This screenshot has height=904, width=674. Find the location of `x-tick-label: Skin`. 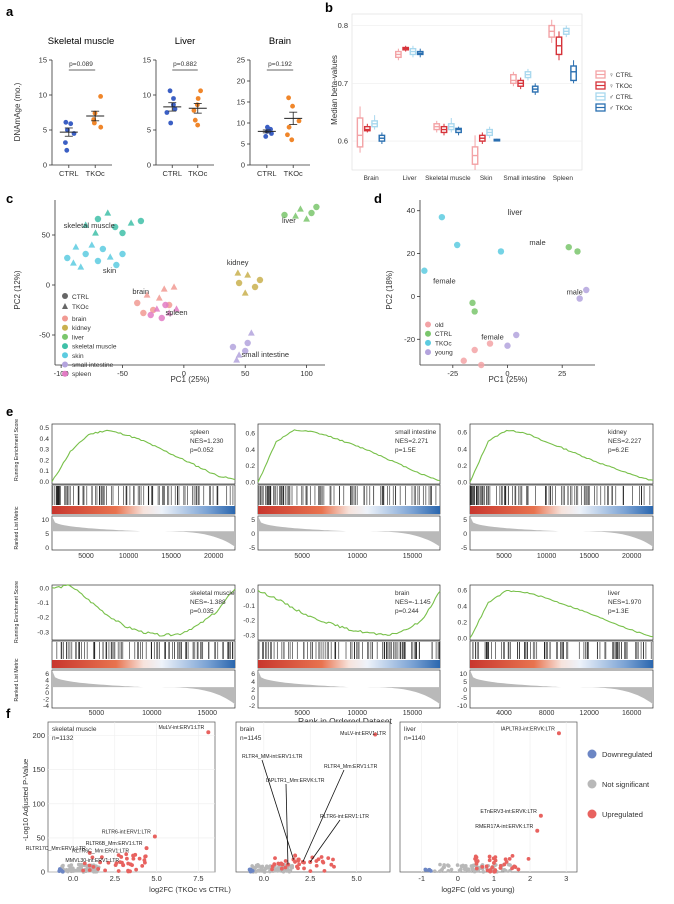

x-tick-label: Skin is located at coordinates (486, 178).